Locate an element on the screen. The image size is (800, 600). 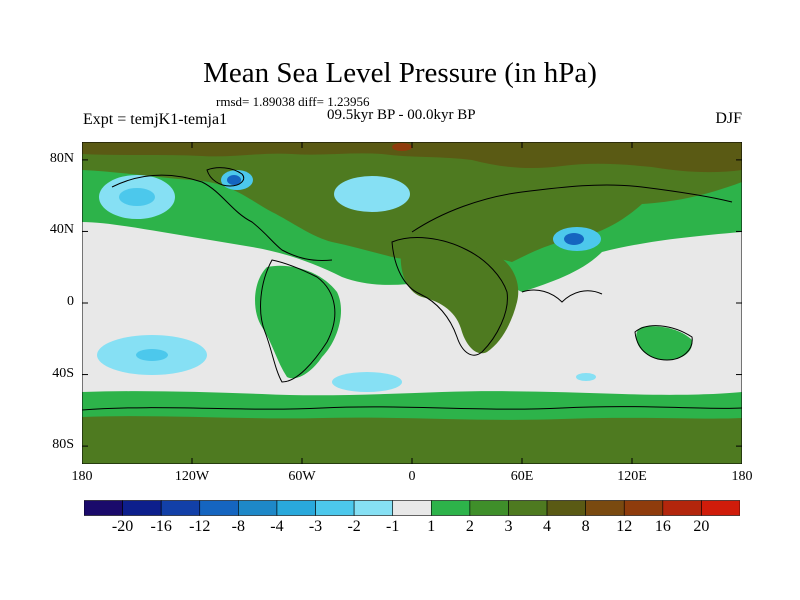
high-greenland is located at coordinates (402, 147).